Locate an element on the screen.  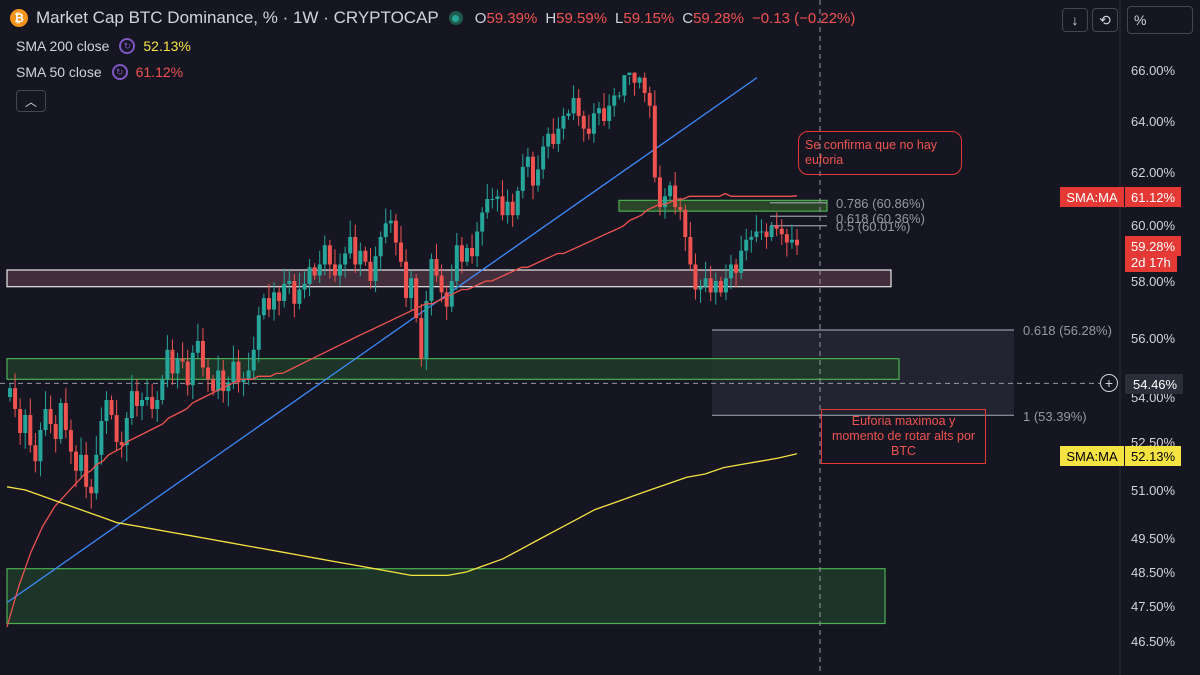
percent-scale-button: % is located at coordinates (1160, 20).